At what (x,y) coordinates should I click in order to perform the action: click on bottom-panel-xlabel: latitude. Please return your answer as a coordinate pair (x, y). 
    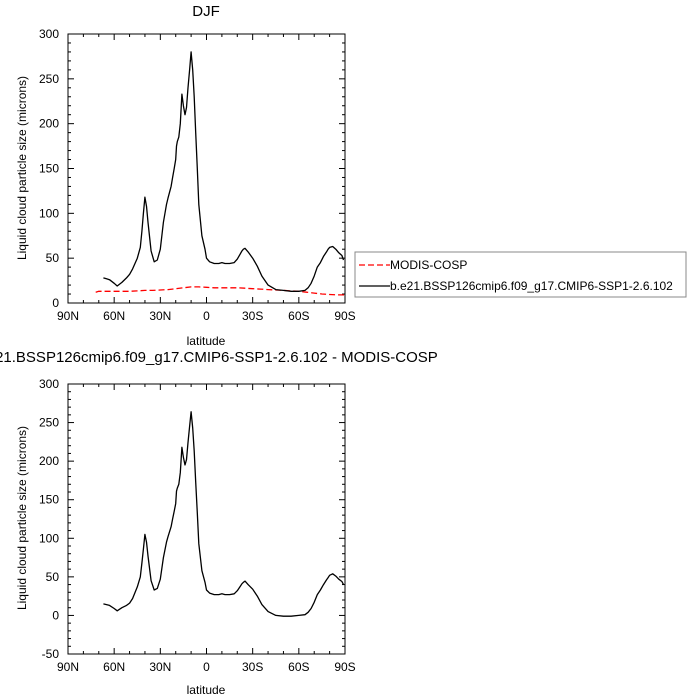
    Looking at the image, I should click on (206, 690).